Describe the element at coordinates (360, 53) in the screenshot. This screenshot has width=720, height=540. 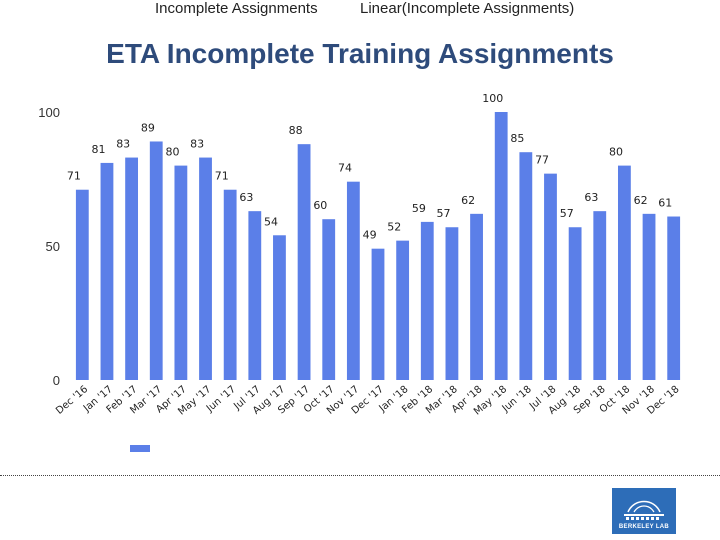
I see `chart-title: ETA Incomplete Training Assignments` at that location.